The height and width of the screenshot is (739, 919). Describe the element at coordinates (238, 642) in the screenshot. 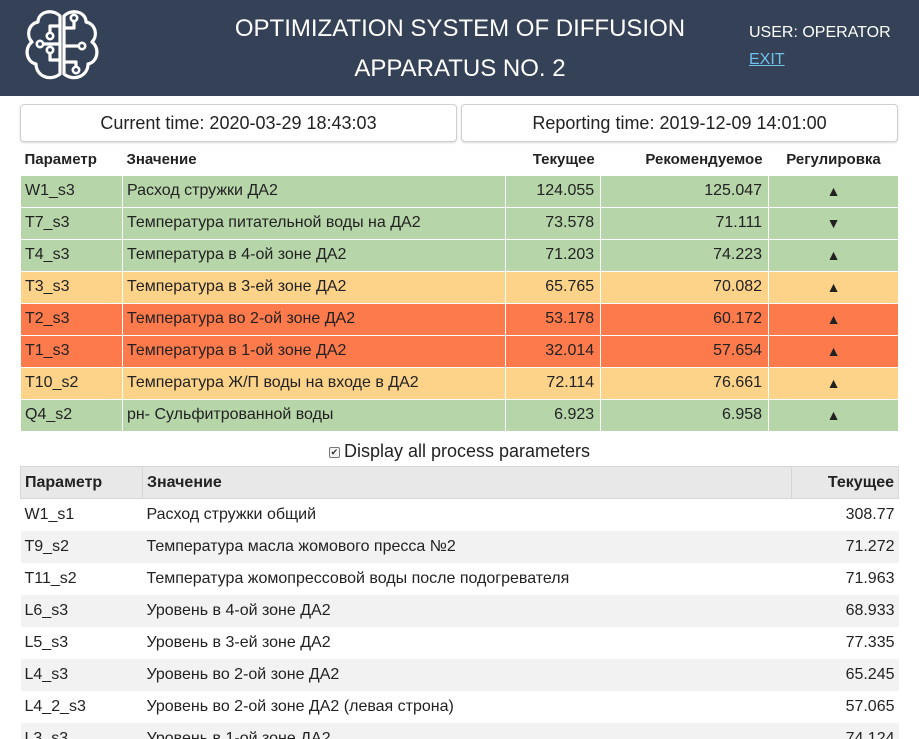

I see `name-cell: Уровень в 3-ей зоне ДА2` at that location.